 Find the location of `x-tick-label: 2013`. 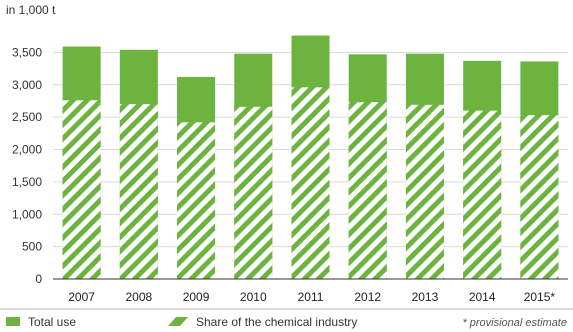

x-tick-label: 2013 is located at coordinates (425, 297).